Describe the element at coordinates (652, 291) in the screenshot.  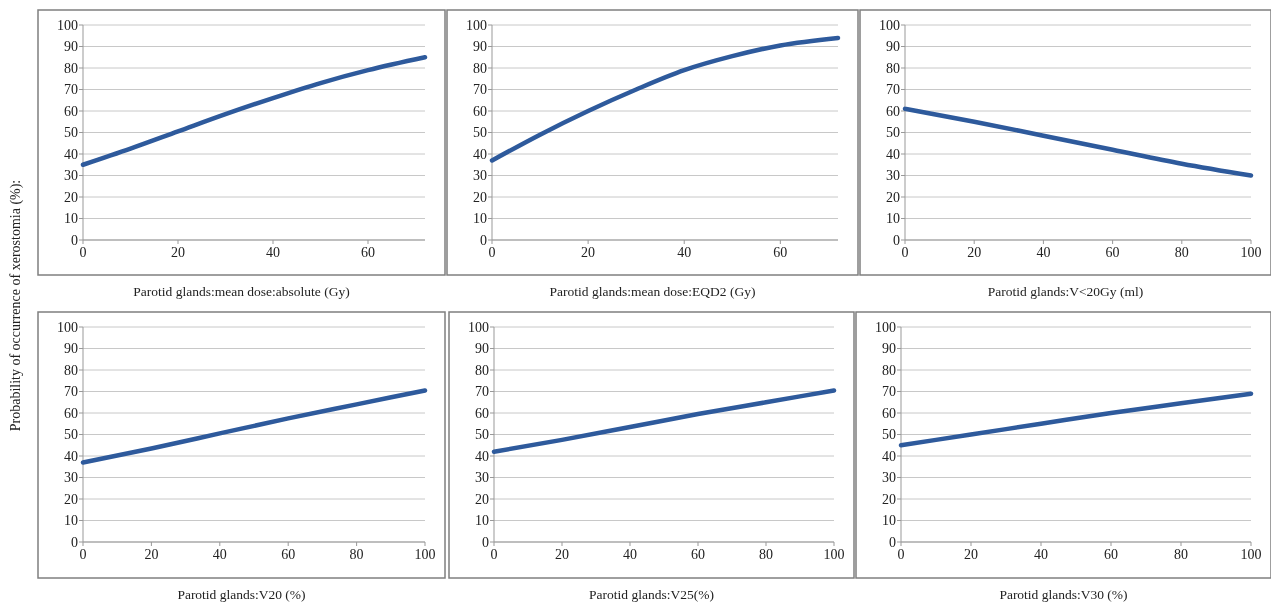
I see `x-axis-title: Parotid glands:mean dose:EQD2 (Gy)` at that location.